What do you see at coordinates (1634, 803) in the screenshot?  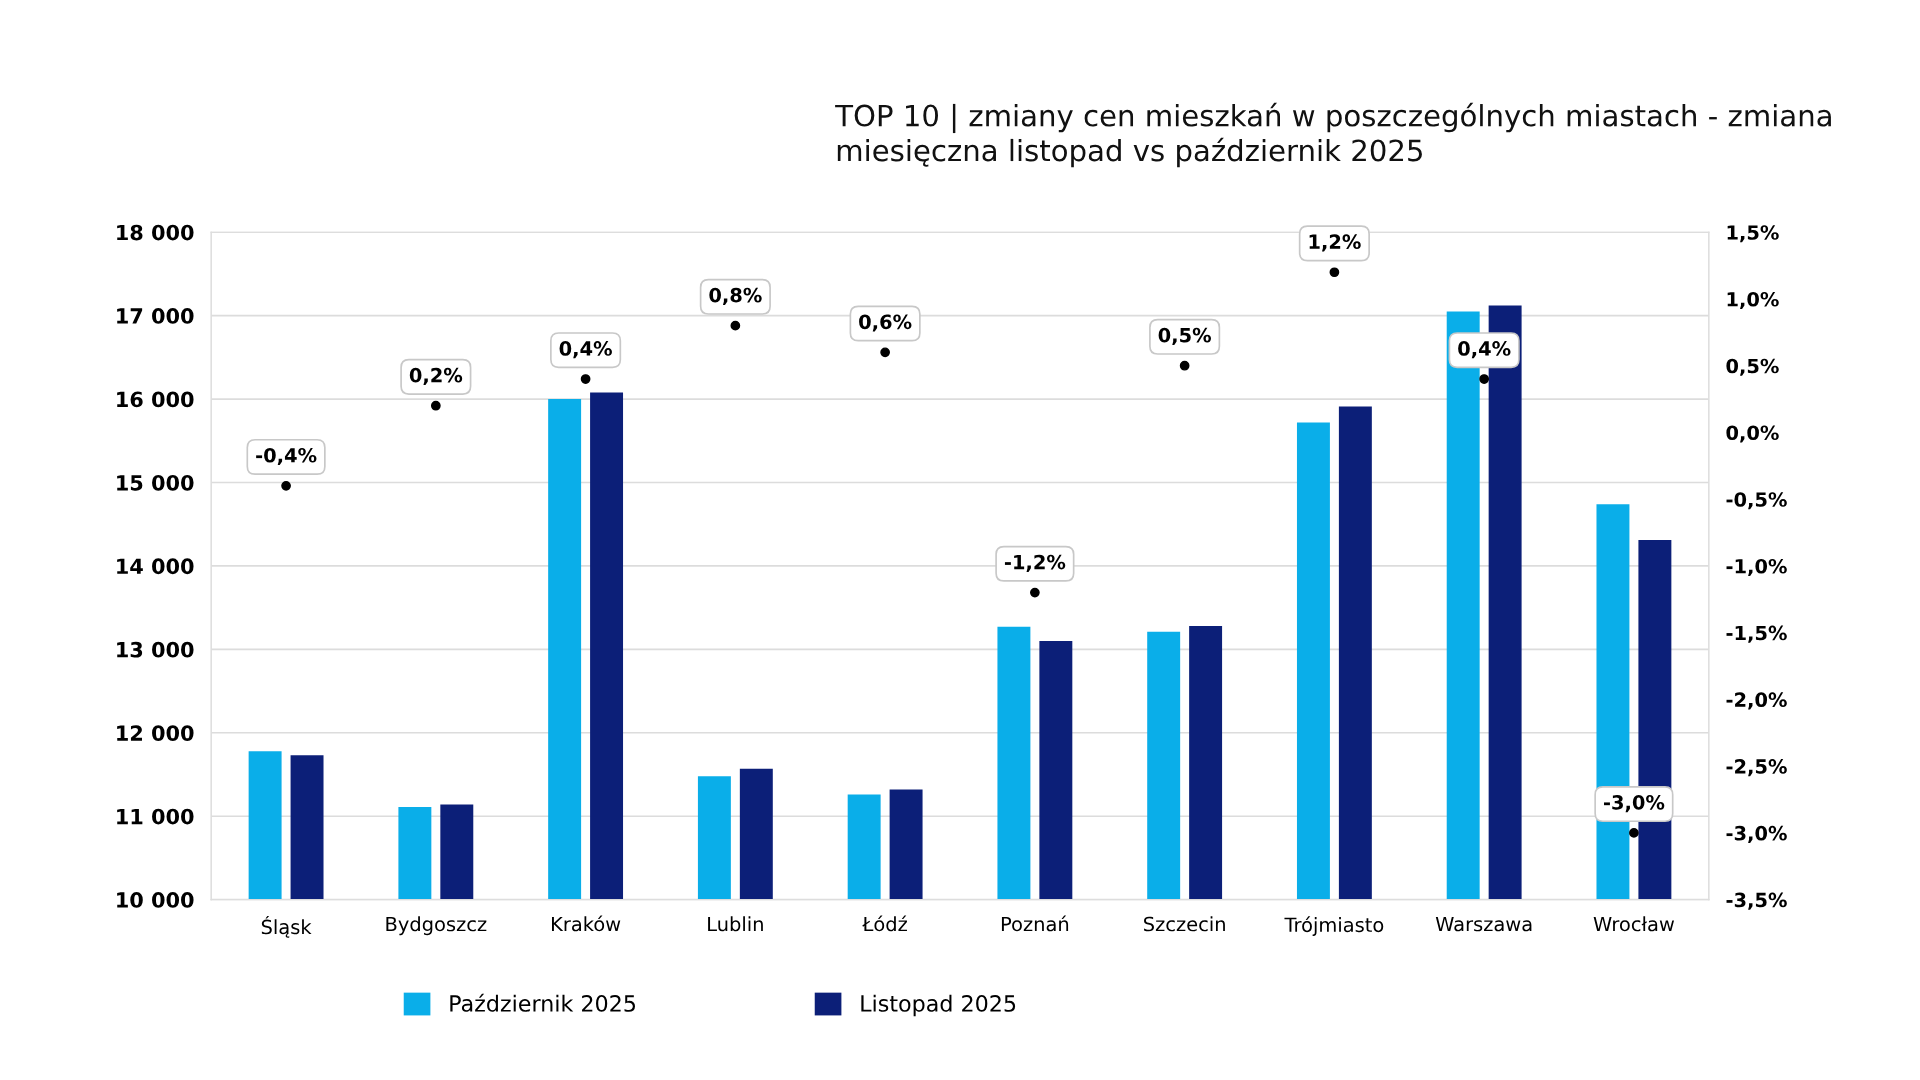 I see `data-label: -3,0%` at bounding box center [1634, 803].